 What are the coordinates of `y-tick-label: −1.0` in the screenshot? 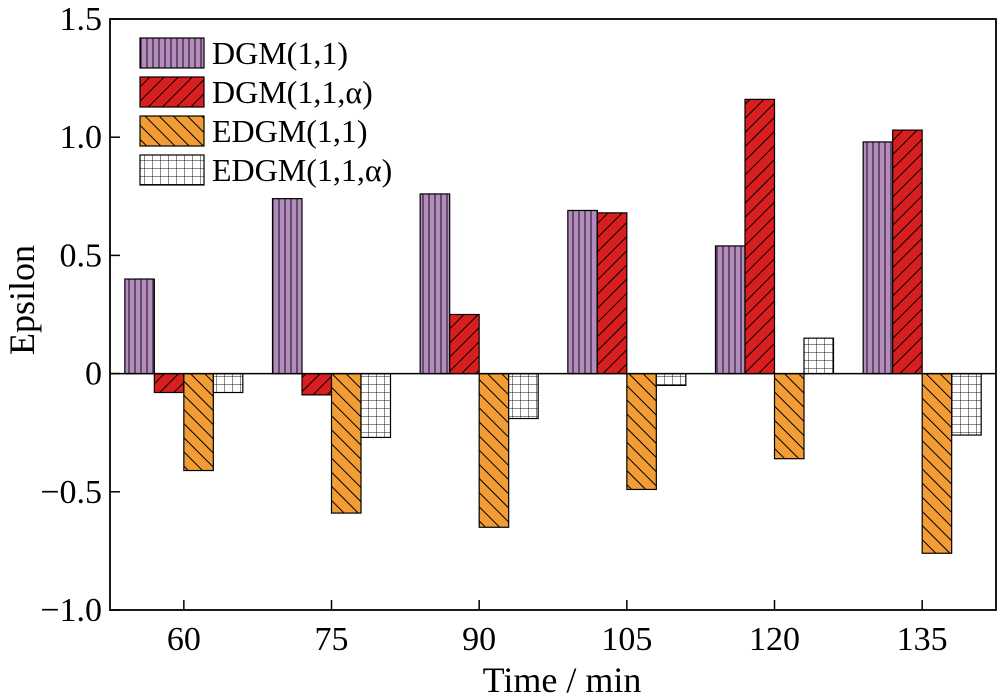 It's located at (71, 610).